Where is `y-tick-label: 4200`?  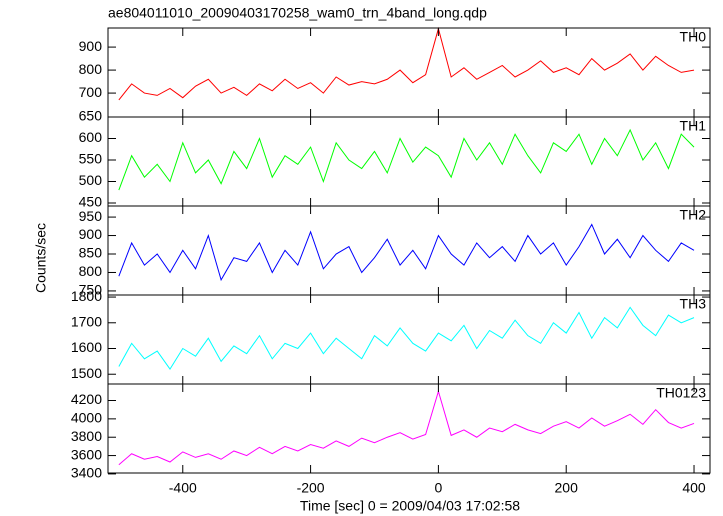 y-tick-label: 4200 is located at coordinates (86, 399).